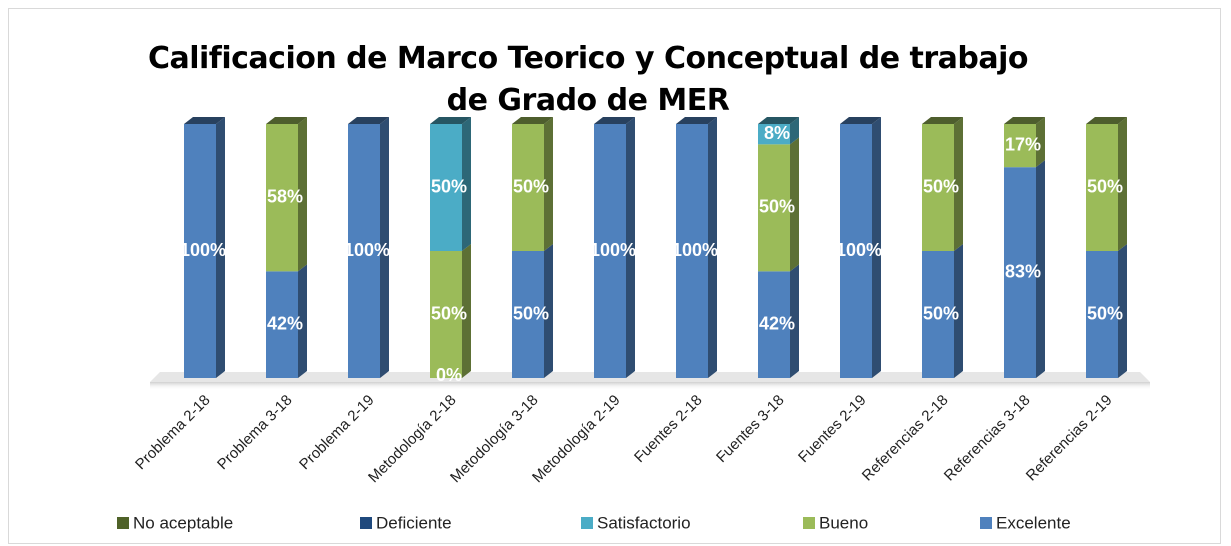 Image resolution: width=1231 pixels, height=546 pixels. I want to click on value-label: 8%, so click(777, 133).